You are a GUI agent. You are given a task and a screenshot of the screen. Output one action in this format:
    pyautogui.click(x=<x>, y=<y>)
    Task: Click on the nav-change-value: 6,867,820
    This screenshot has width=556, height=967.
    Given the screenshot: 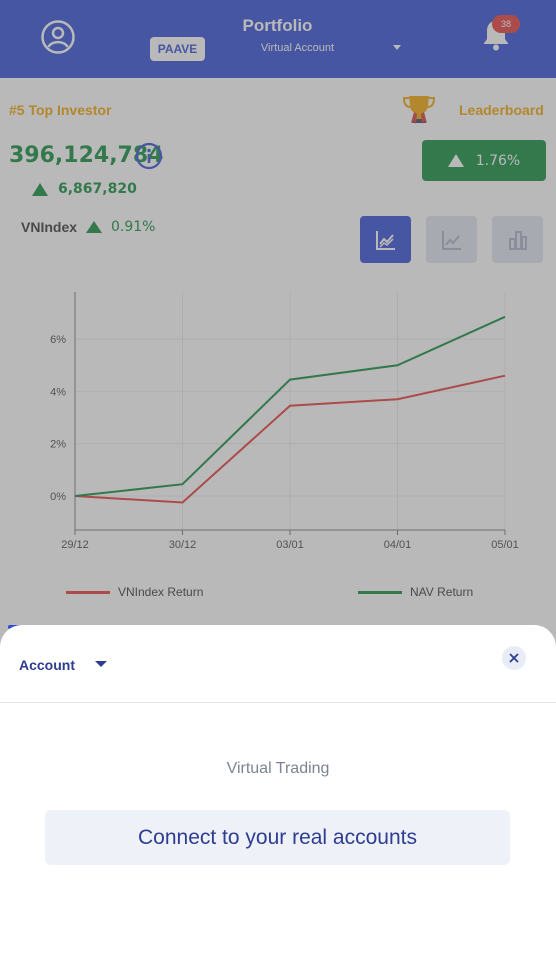 What is the action you would take?
    pyautogui.click(x=97, y=189)
    